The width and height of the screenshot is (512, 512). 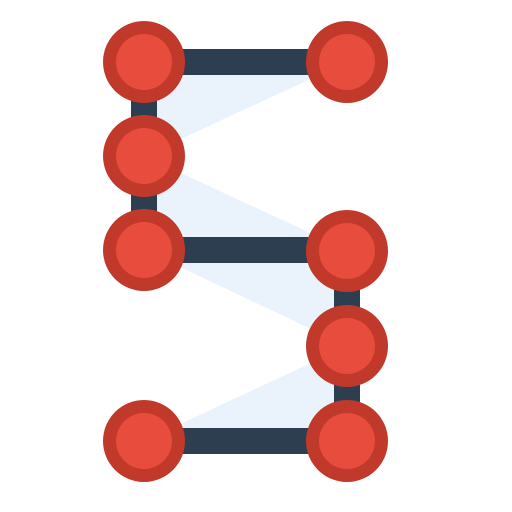 What do you see at coordinates (245, 393) in the screenshot?
I see `fill-bottom` at bounding box center [245, 393].